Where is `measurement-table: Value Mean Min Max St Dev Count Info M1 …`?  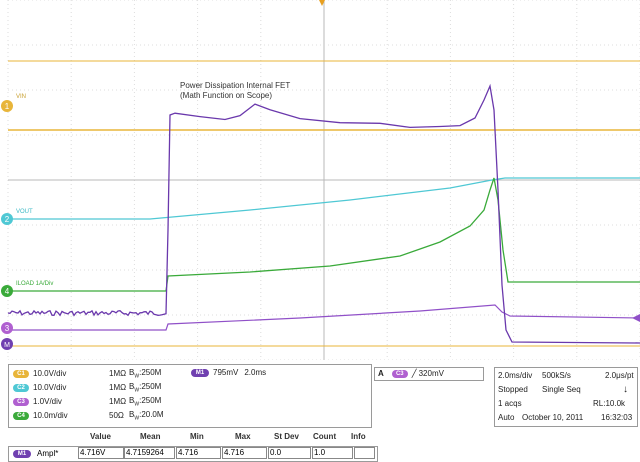
measurement-table: Value Mean Min Max St Dev Count Info M1 … is located at coordinates (193, 447).